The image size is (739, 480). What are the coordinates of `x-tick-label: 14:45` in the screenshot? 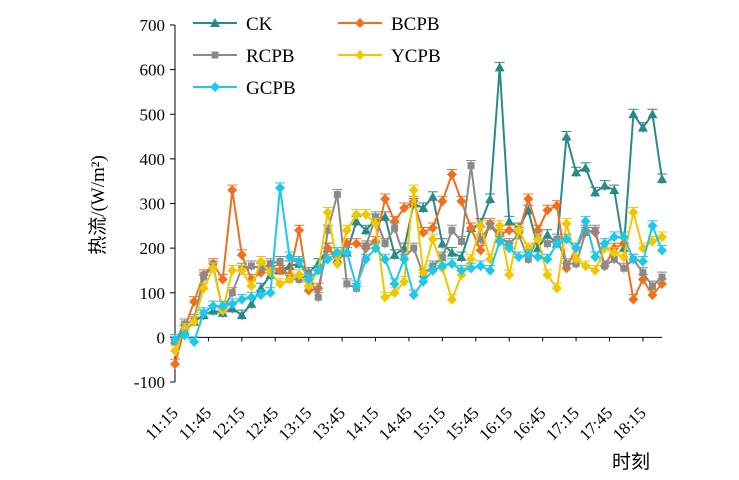 It's located at (395, 423).